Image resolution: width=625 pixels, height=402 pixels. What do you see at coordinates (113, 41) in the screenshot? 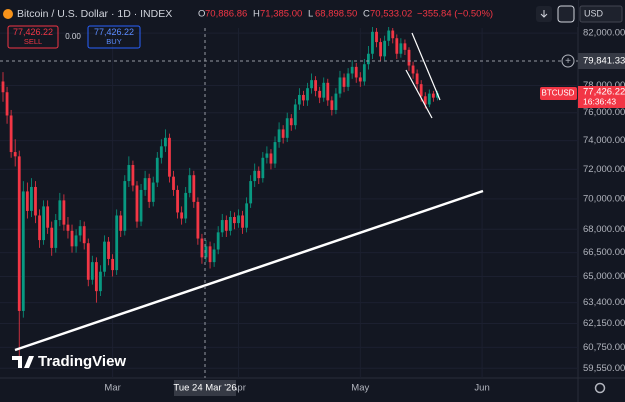
I see `buy-label: BUY` at bounding box center [113, 41].